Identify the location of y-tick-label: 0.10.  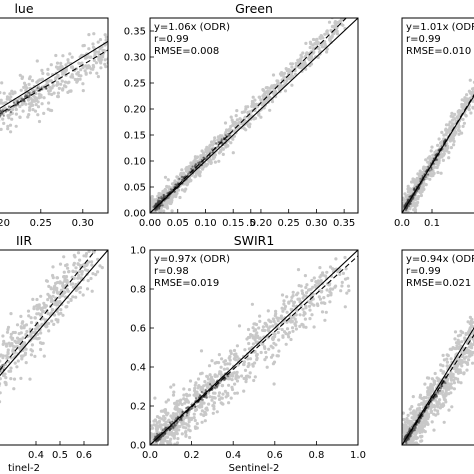
(135, 162).